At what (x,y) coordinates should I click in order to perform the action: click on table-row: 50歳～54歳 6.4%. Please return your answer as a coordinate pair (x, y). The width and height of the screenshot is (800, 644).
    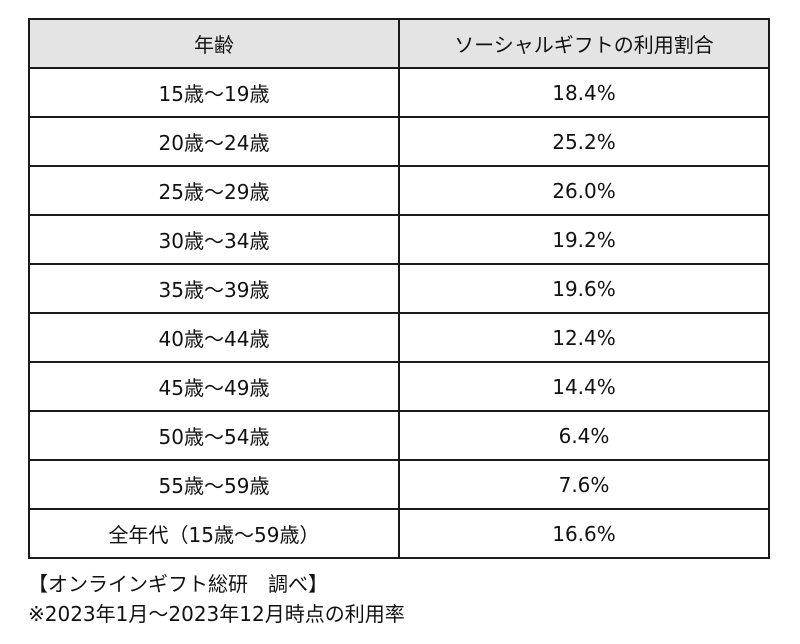
    Looking at the image, I should click on (399, 435).